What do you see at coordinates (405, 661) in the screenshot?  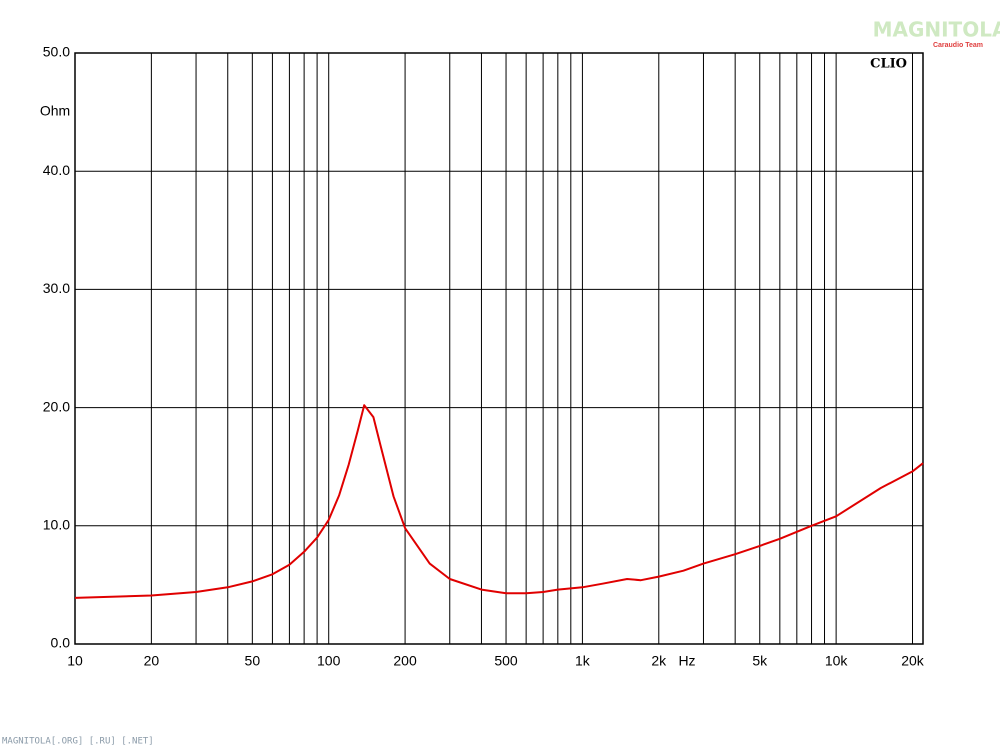 I see `x-tick-label: 200` at bounding box center [405, 661].